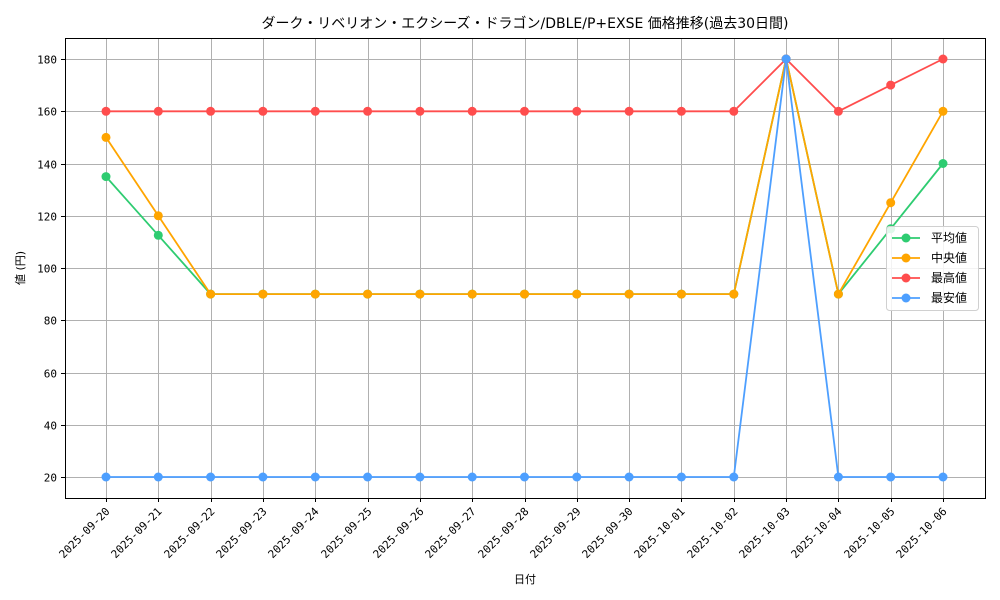 The height and width of the screenshot is (600, 1000). I want to click on y-tick-label: 60, so click(50, 374).